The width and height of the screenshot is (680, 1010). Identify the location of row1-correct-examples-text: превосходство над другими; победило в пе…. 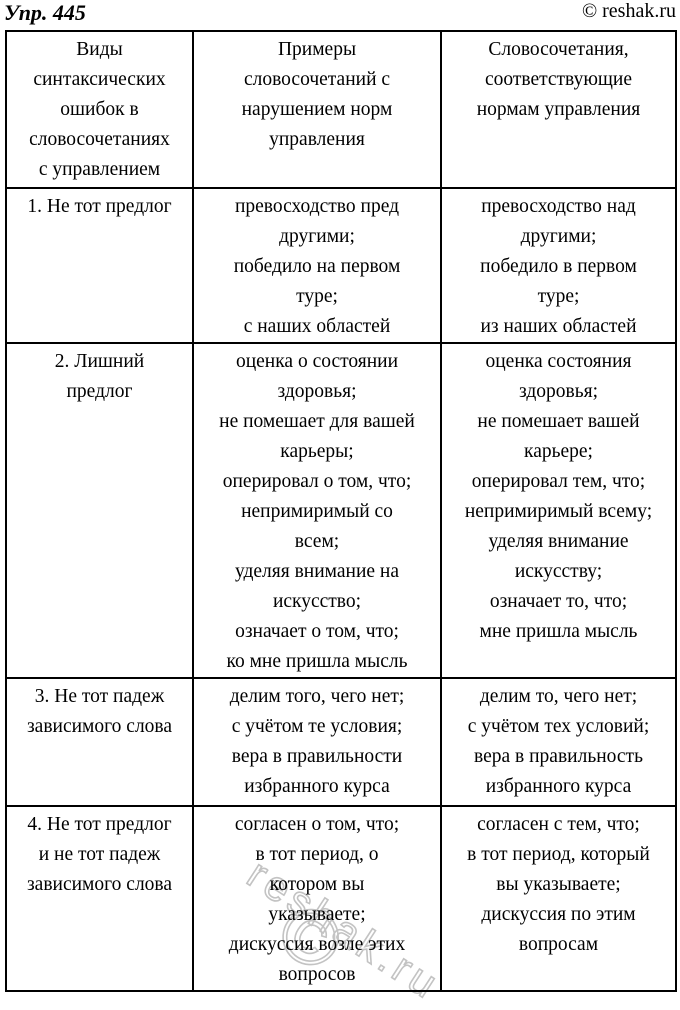
(558, 266).